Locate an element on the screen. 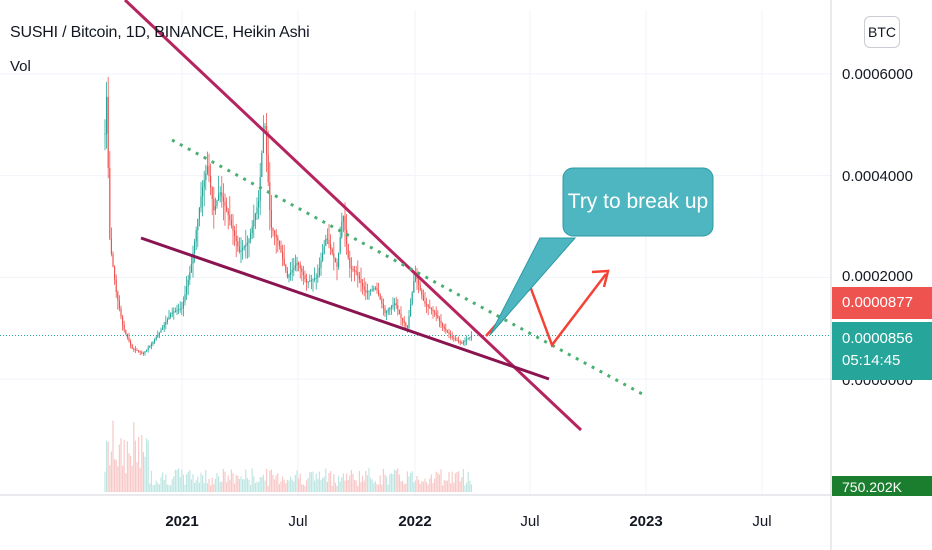  currency-button: BTC is located at coordinates (882, 32).